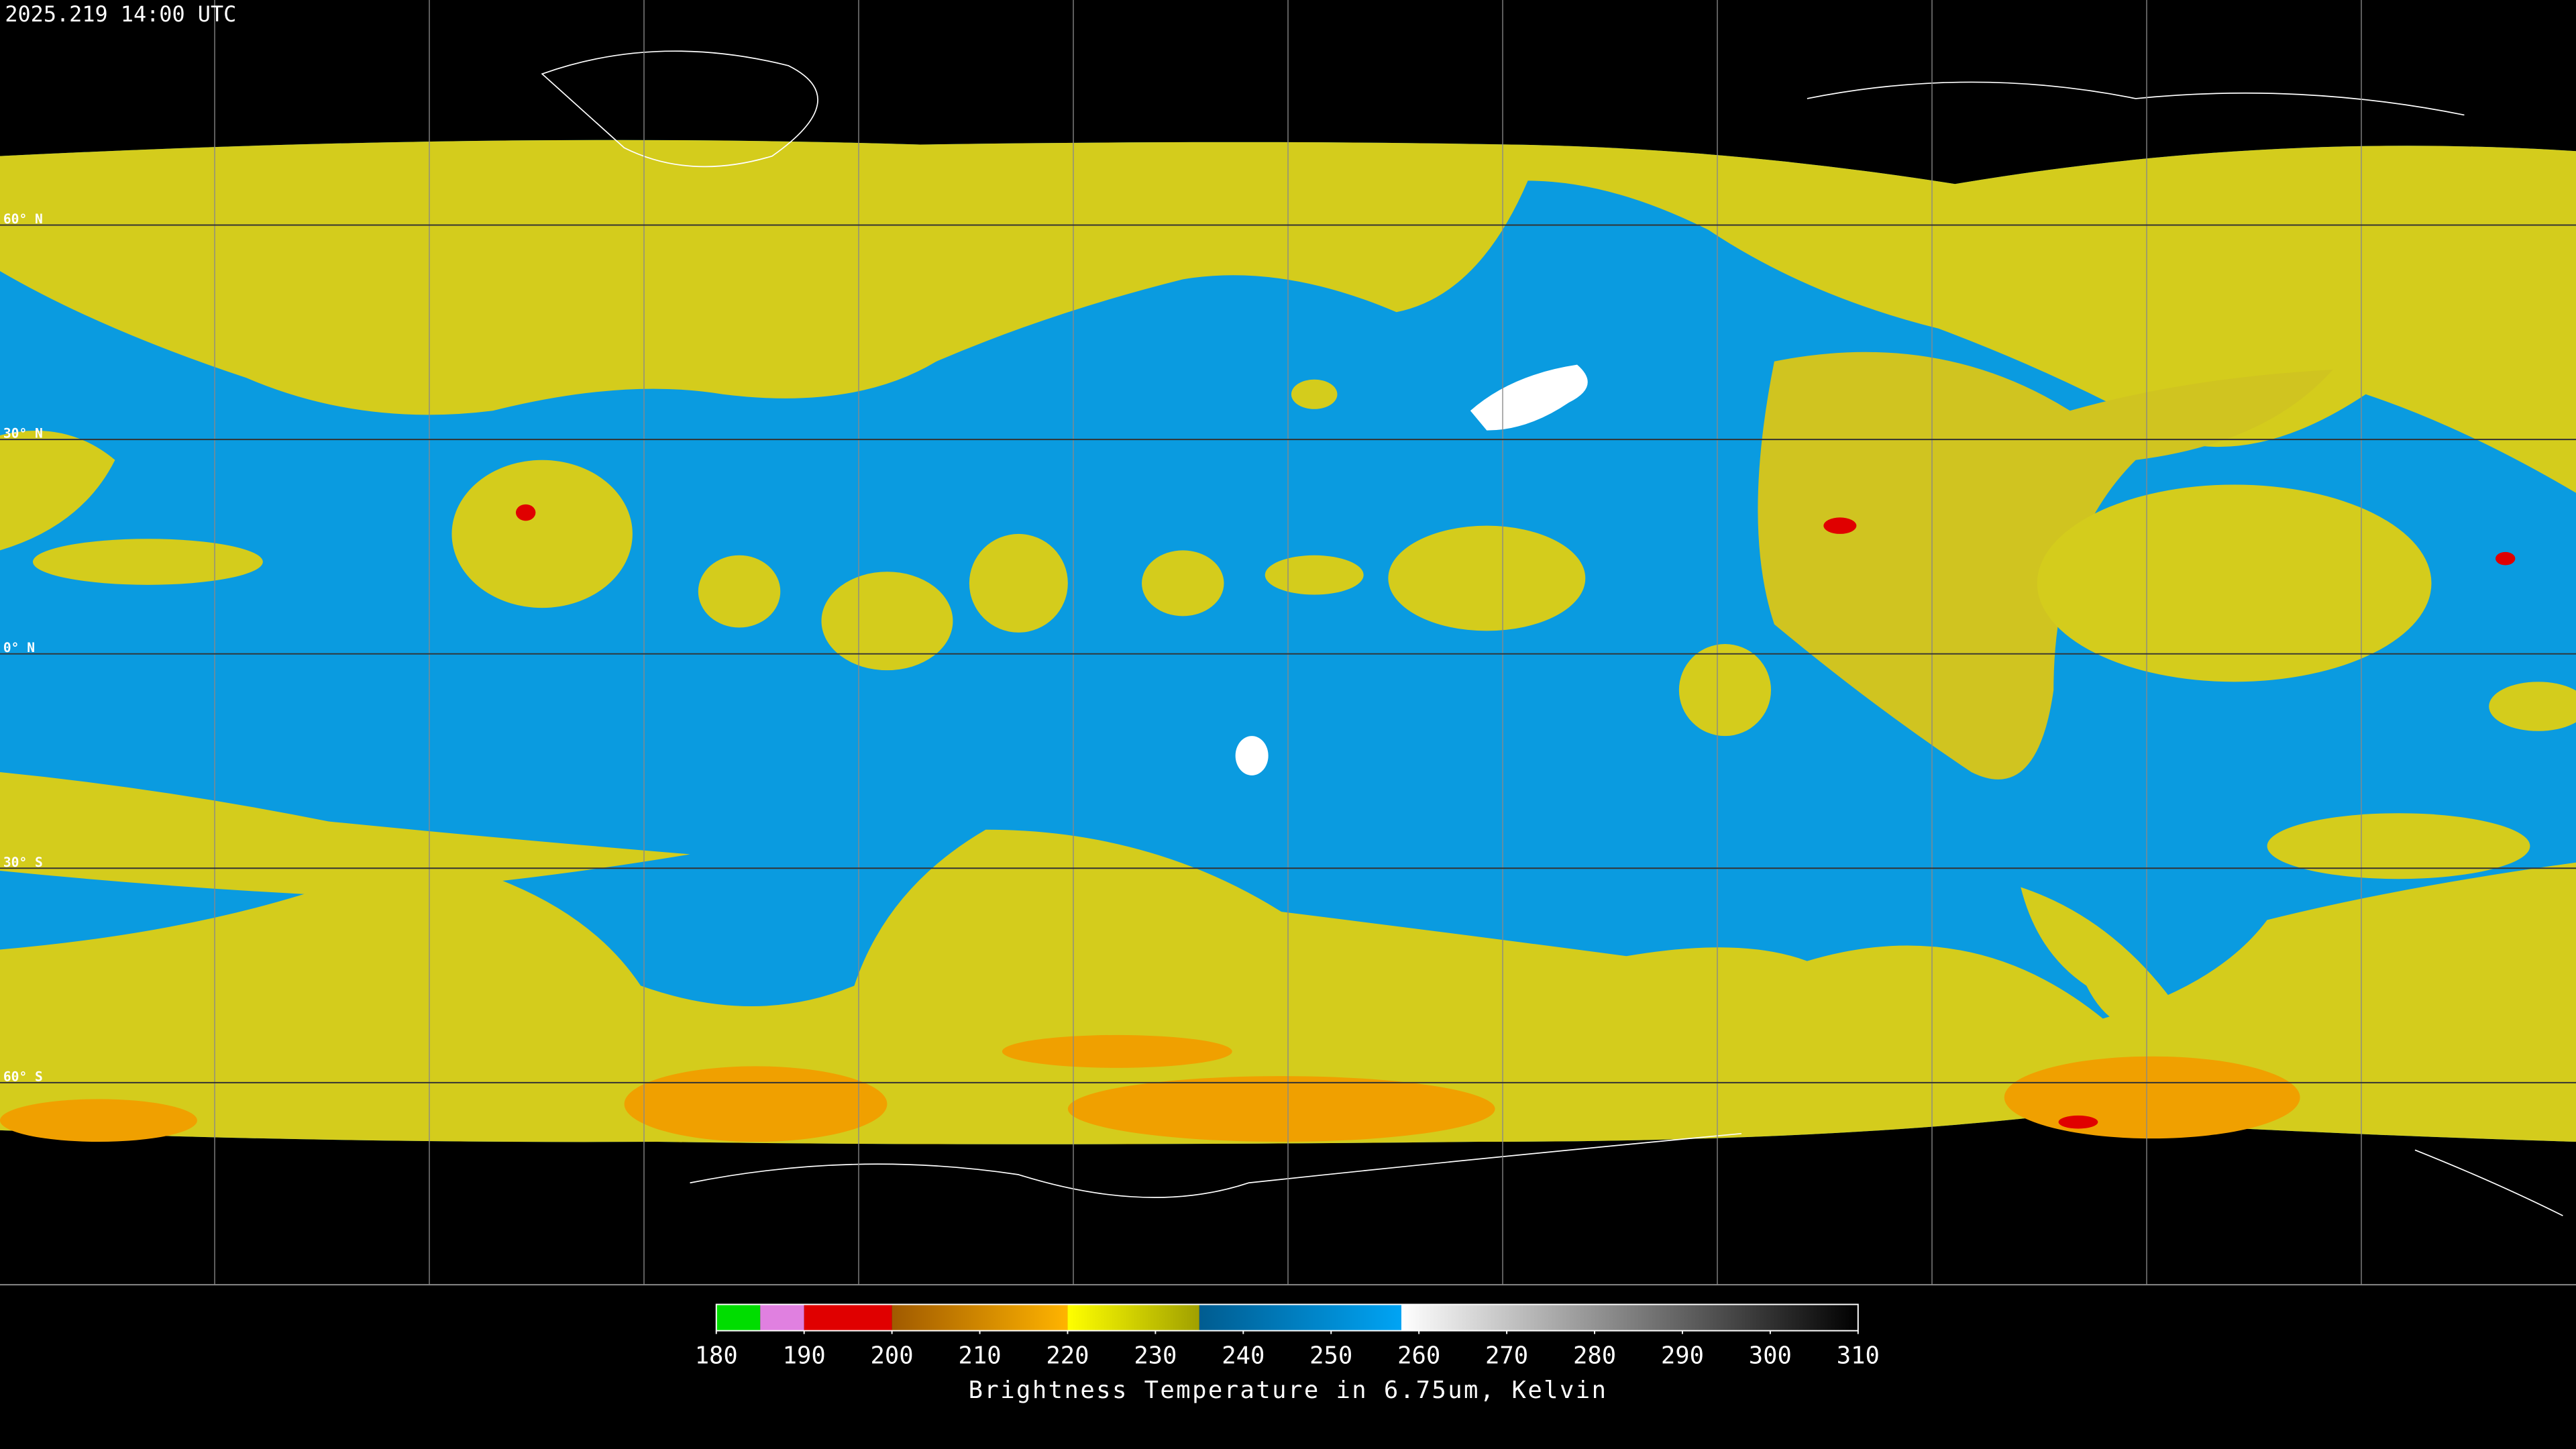 This screenshot has height=1449, width=2576. Describe the element at coordinates (23, 1076) in the screenshot. I see `lat-label: 60° S` at that location.